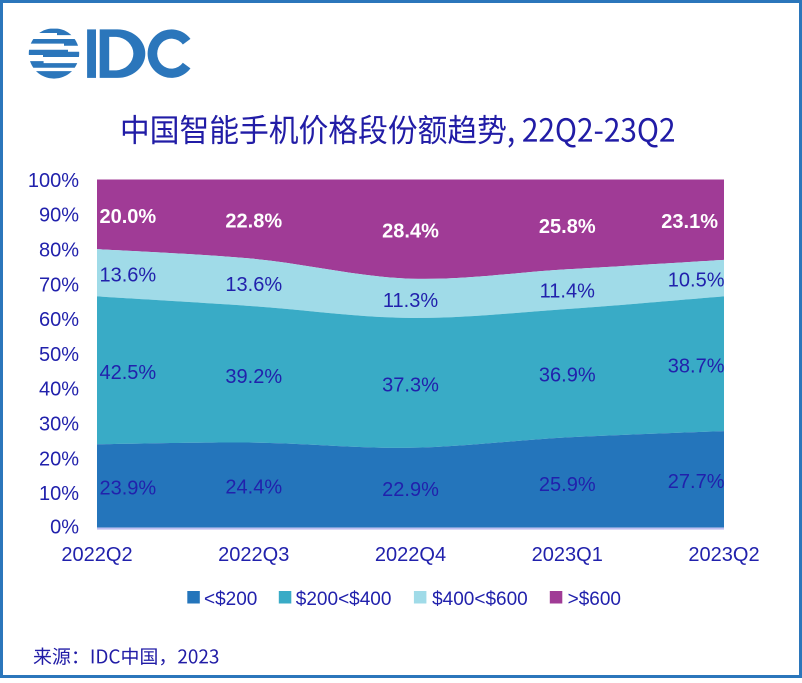 This screenshot has height=683, width=802. I want to click on svg-text: 2022Q2, so click(96, 555).